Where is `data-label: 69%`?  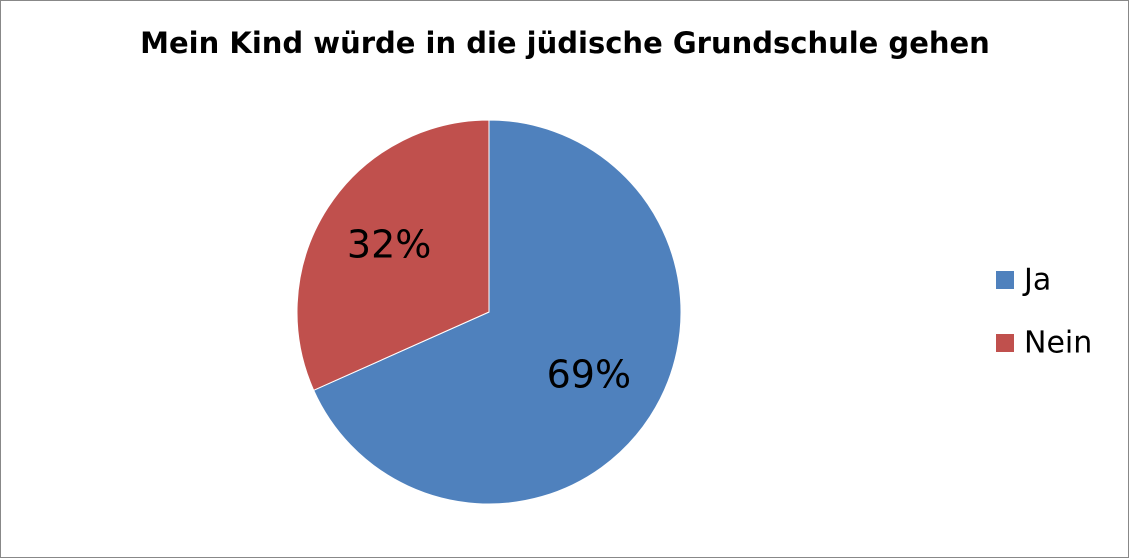 data-label: 69% is located at coordinates (589, 374).